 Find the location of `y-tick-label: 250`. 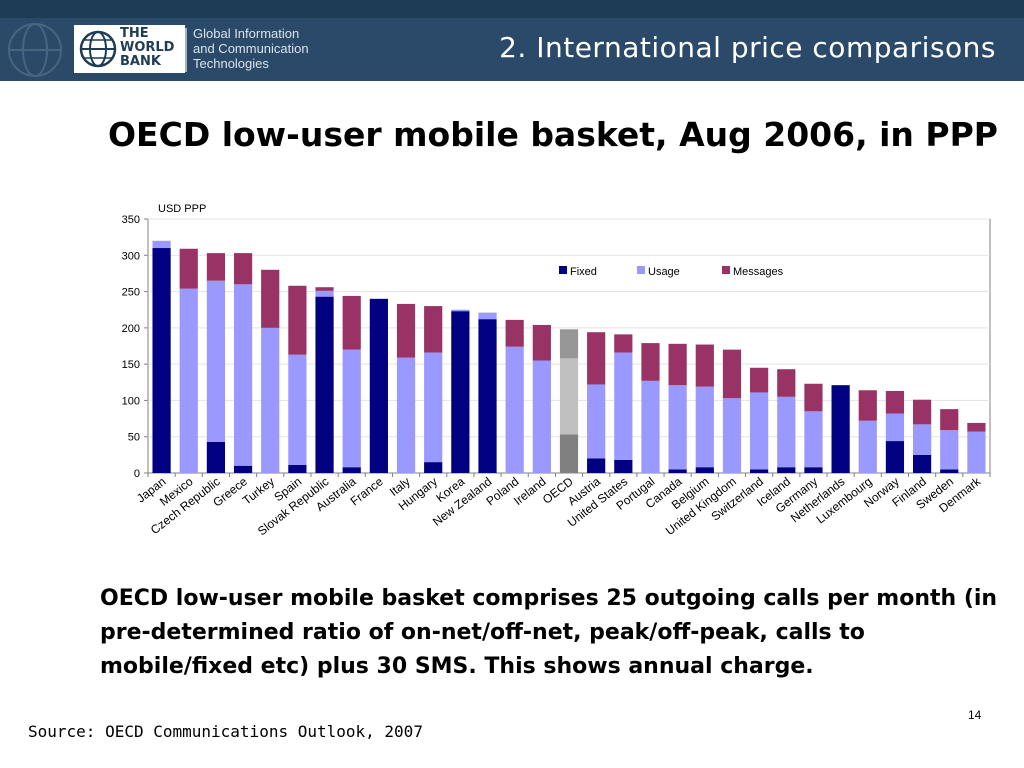

y-tick-label: 250 is located at coordinates (131, 293).